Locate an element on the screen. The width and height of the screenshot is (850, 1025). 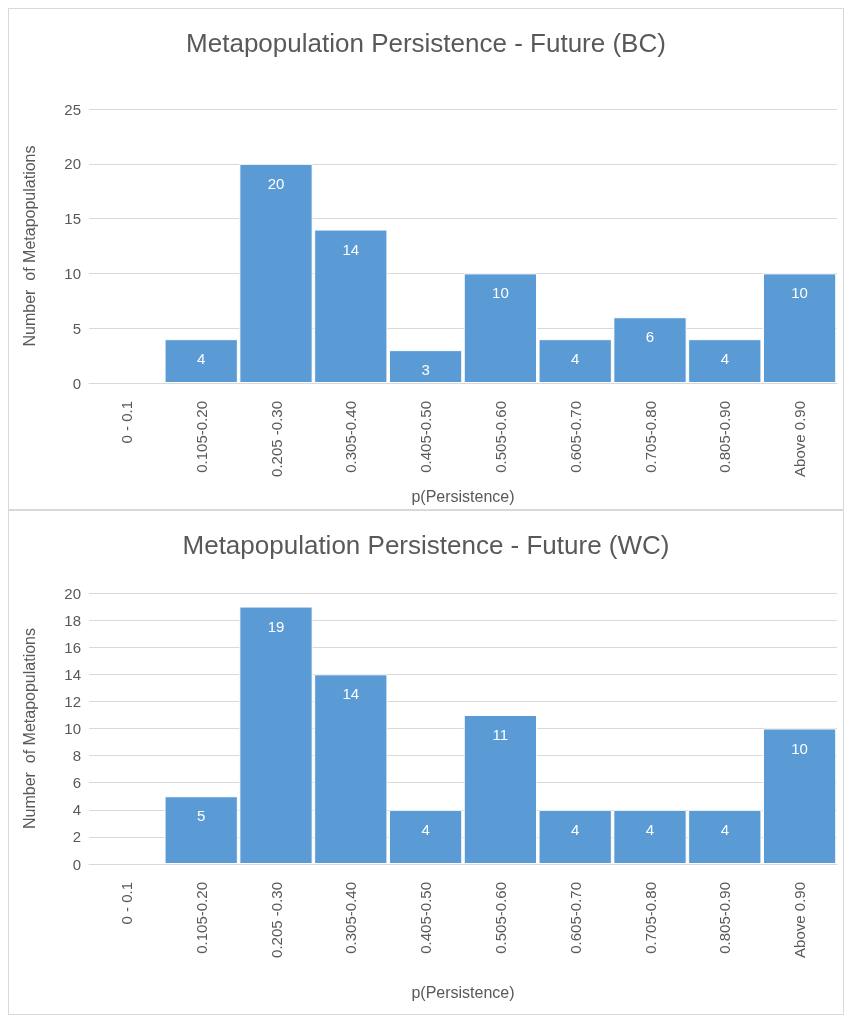
y-tick-label: 15 is located at coordinates (72, 219).